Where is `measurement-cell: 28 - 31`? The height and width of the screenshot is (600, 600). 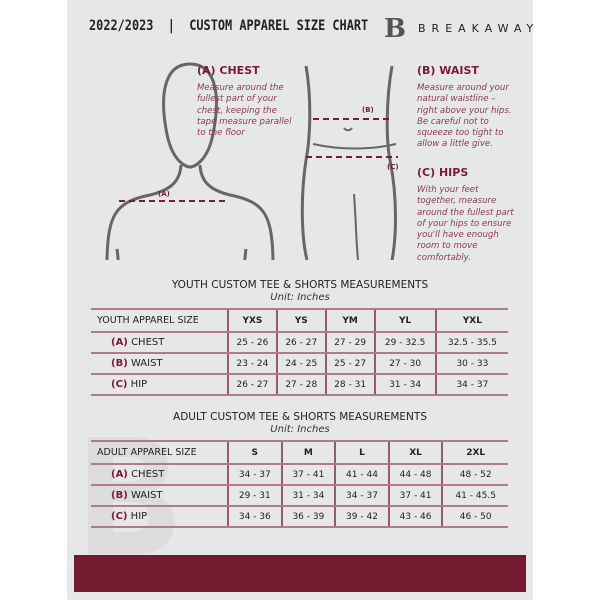 measurement-cell: 28 - 31 is located at coordinates (349, 384).